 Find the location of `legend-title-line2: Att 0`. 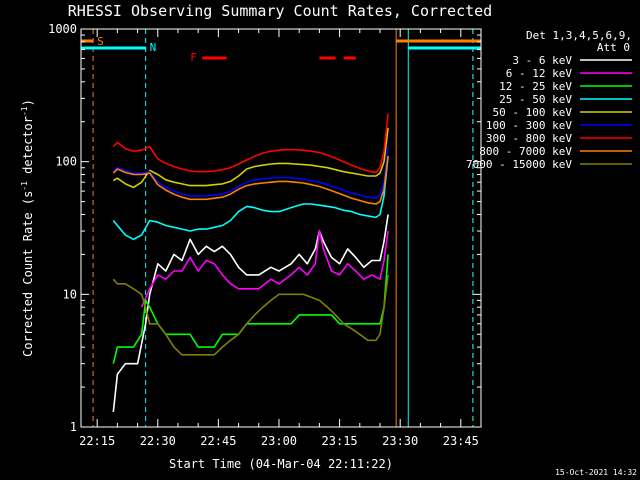

legend-title-line2: Att 0 is located at coordinates (613, 47).